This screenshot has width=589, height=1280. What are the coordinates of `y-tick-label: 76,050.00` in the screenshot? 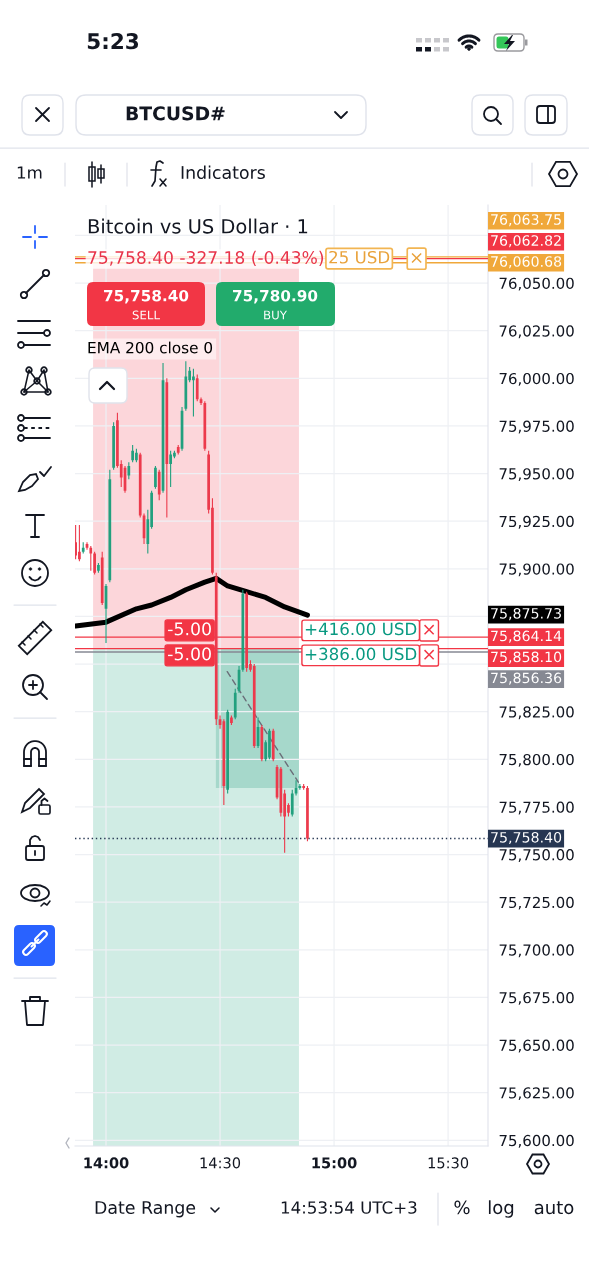 It's located at (536, 284).